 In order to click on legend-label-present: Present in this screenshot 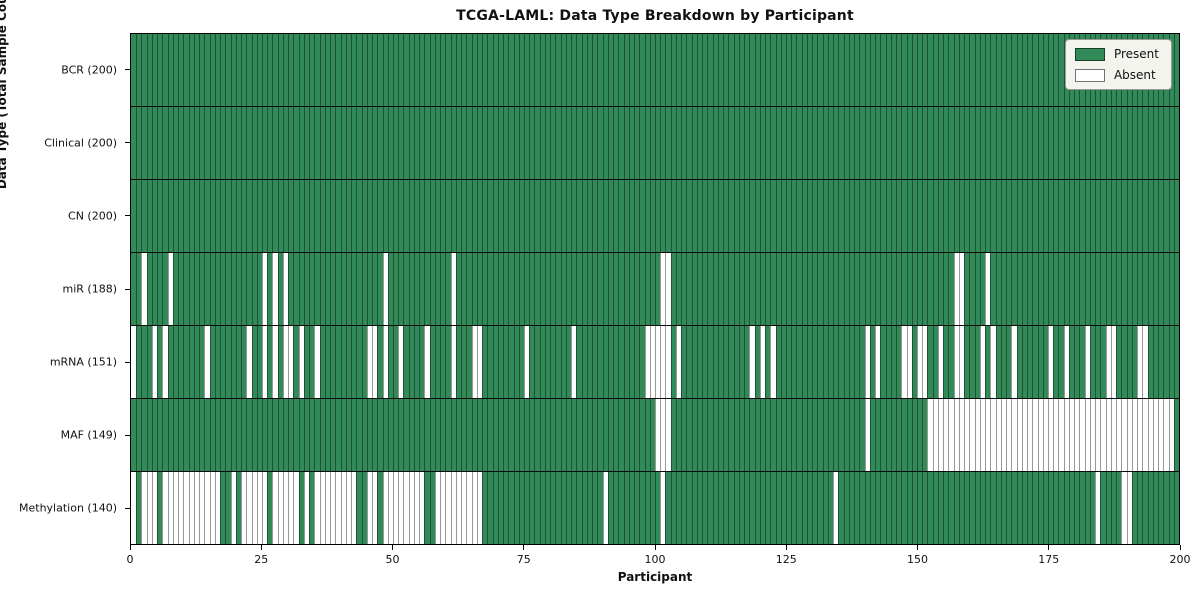, I will do `click(1136, 54)`.